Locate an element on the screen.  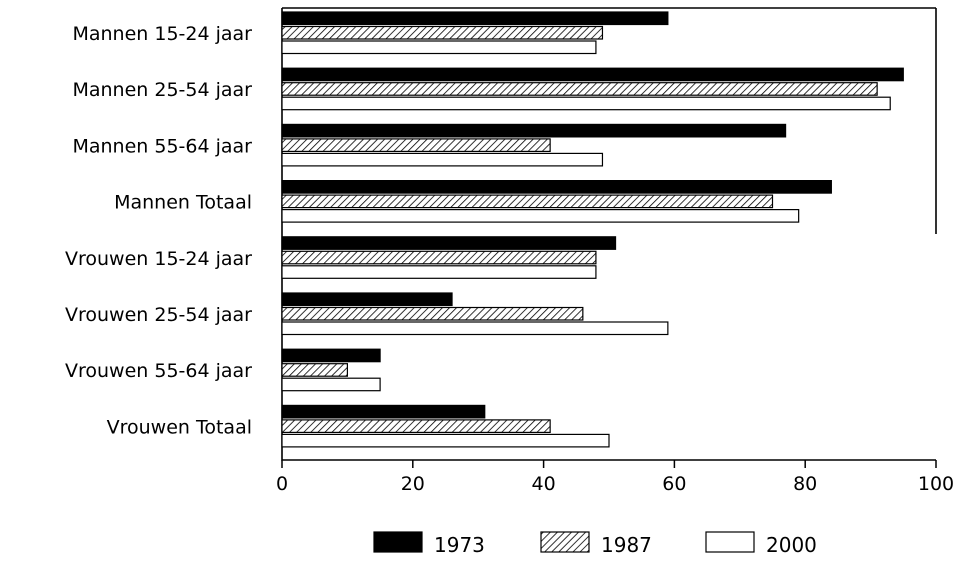
x-tick-label: 60 is located at coordinates (674, 484).